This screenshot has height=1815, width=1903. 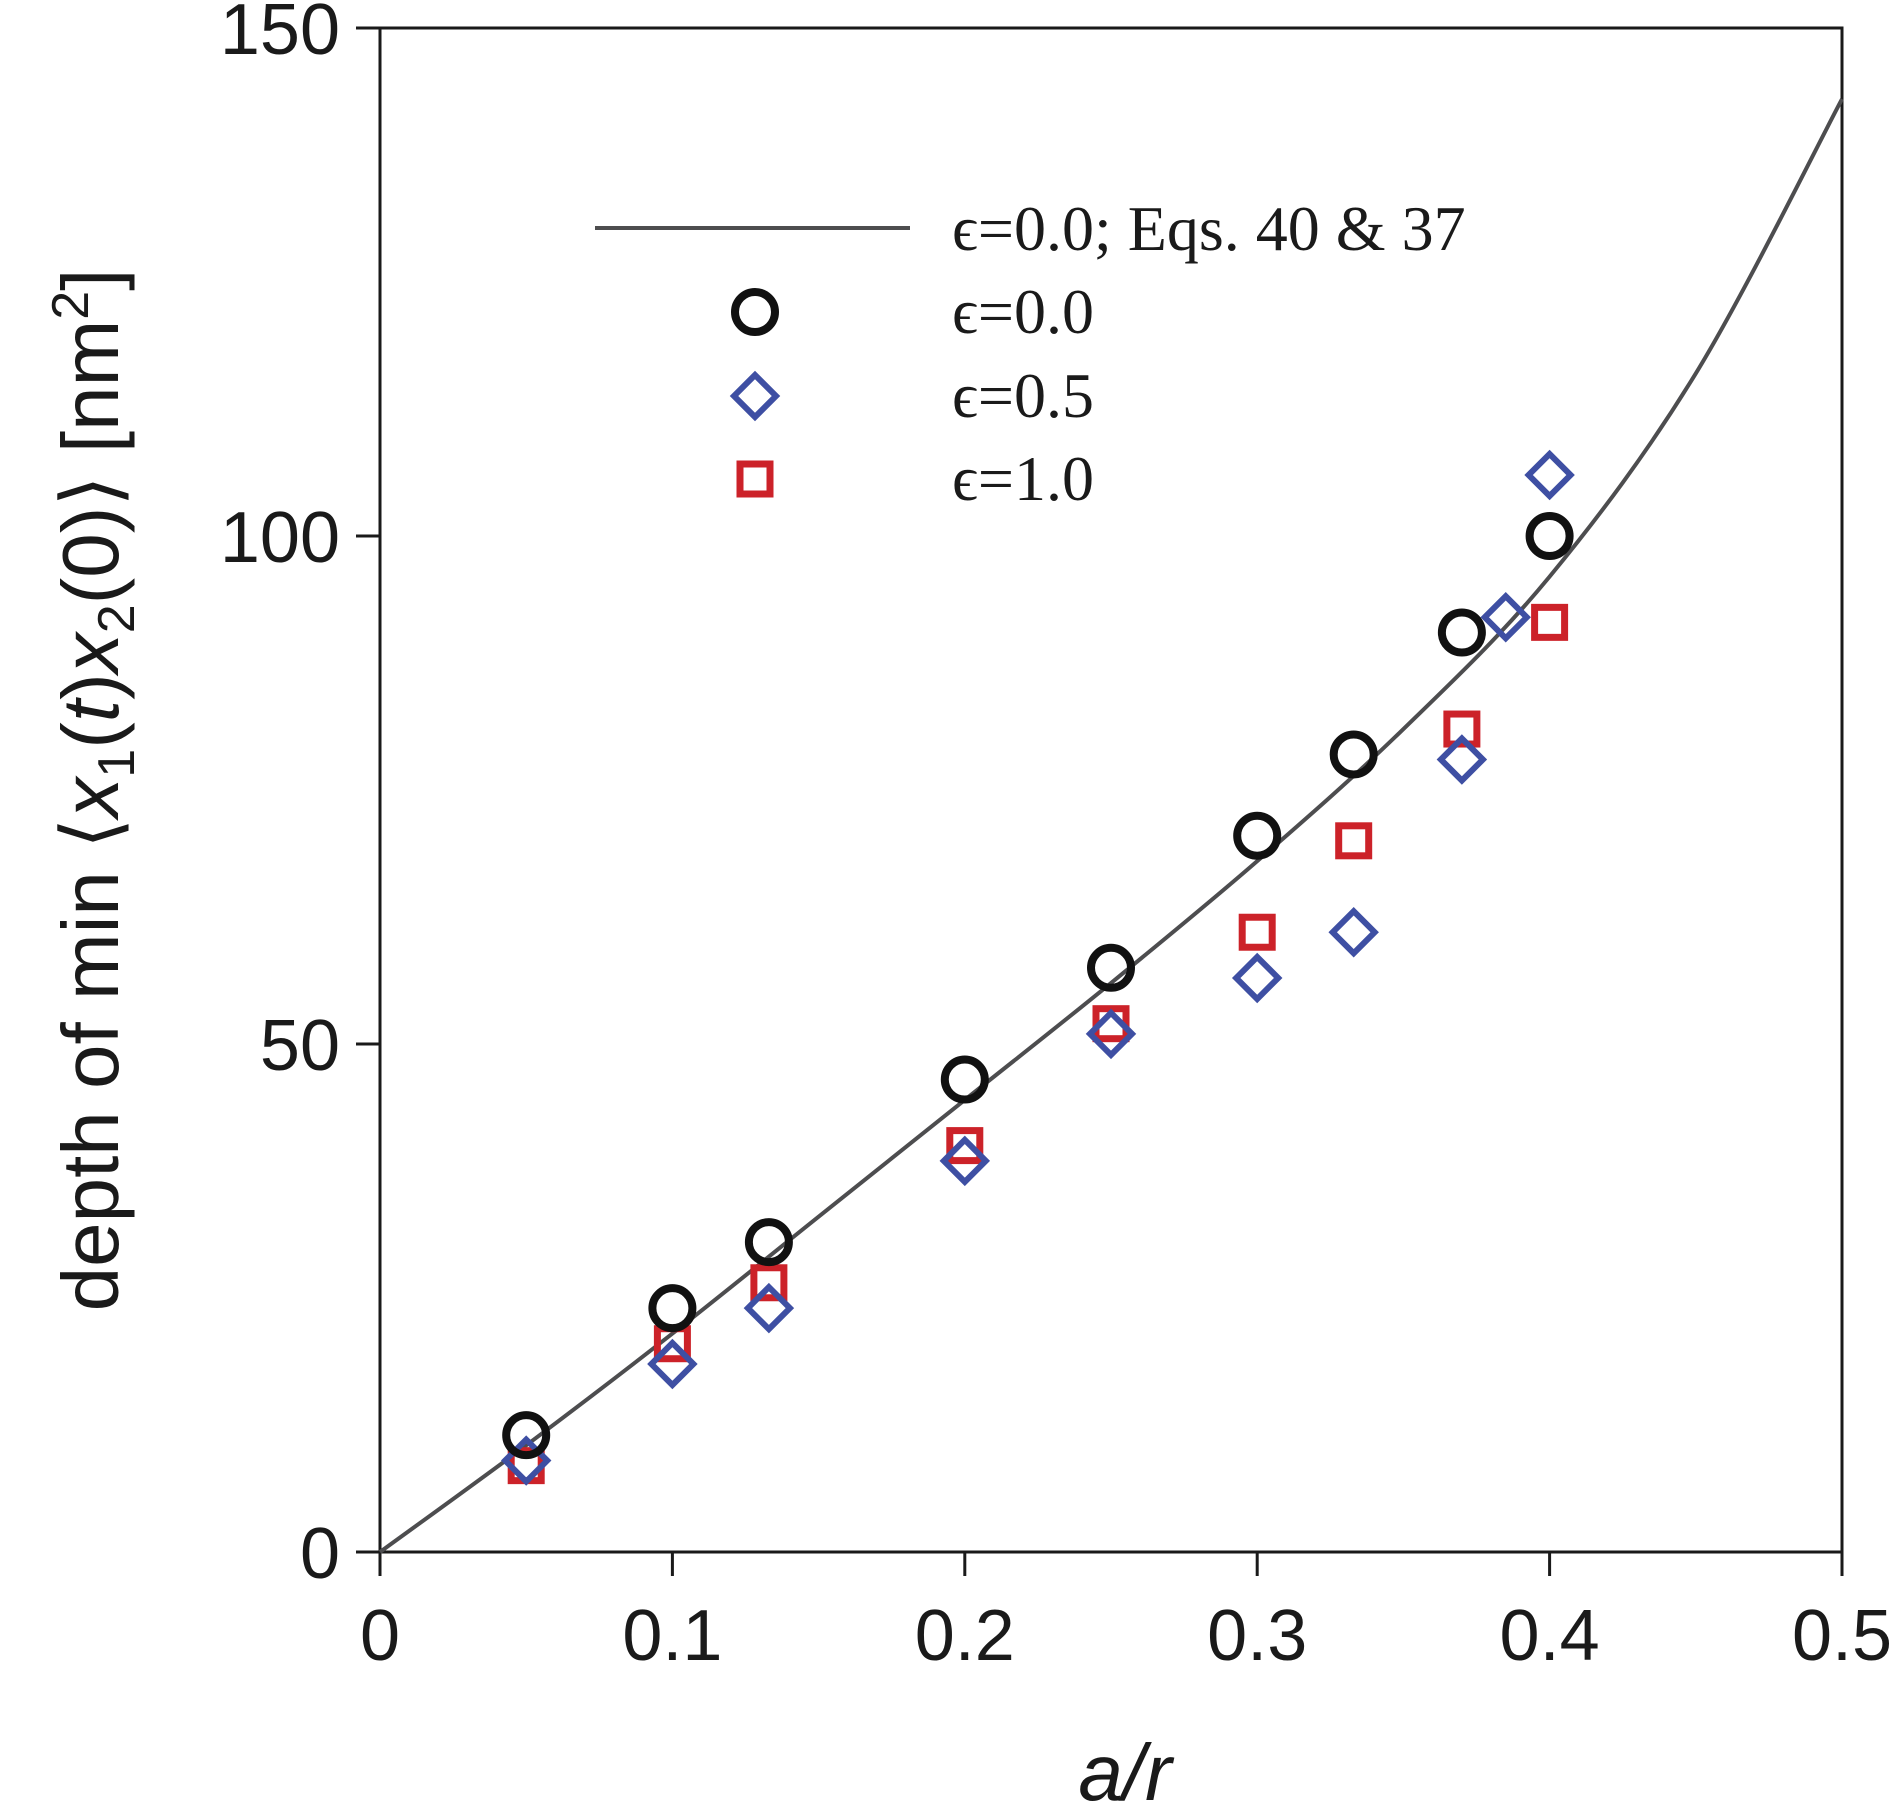 I want to click on y-axis-title-t: t, so click(x=90, y=709).